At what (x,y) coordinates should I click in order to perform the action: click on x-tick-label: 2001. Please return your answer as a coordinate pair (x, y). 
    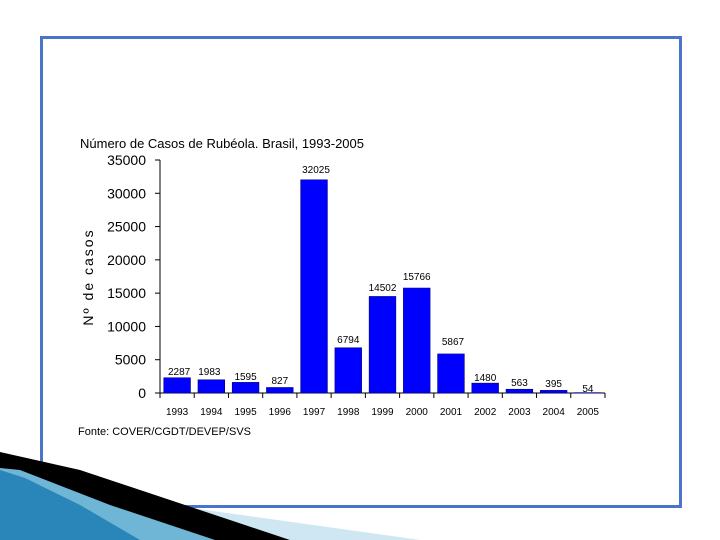
    Looking at the image, I should click on (451, 412).